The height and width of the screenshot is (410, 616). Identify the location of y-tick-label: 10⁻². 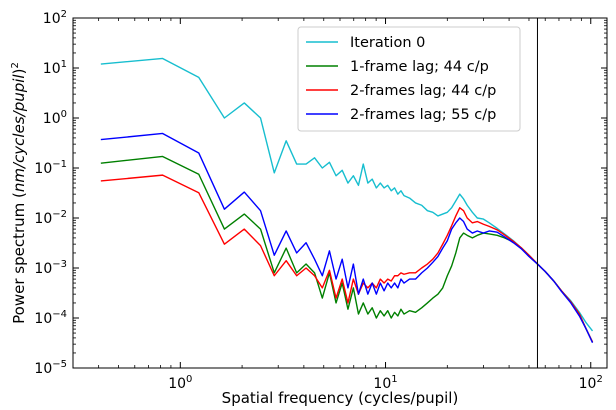
(50, 218).